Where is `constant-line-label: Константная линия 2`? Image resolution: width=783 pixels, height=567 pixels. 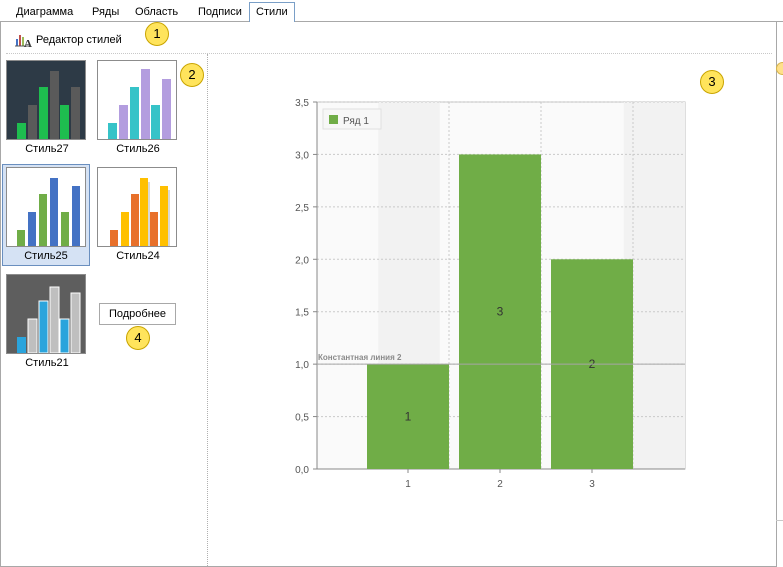 constant-line-label: Константная линия 2 is located at coordinates (360, 357).